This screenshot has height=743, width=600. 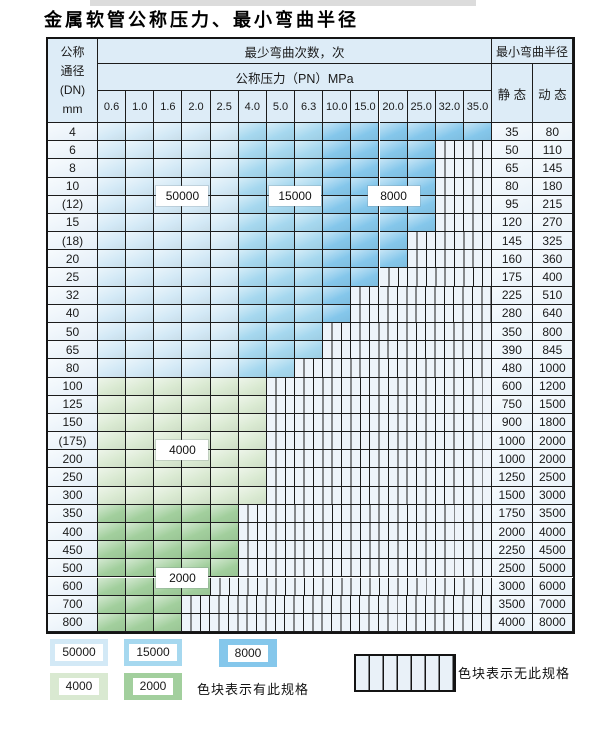 What do you see at coordinates (73, 441) in the screenshot?
I see `dn-cell: (175)` at bounding box center [73, 441].